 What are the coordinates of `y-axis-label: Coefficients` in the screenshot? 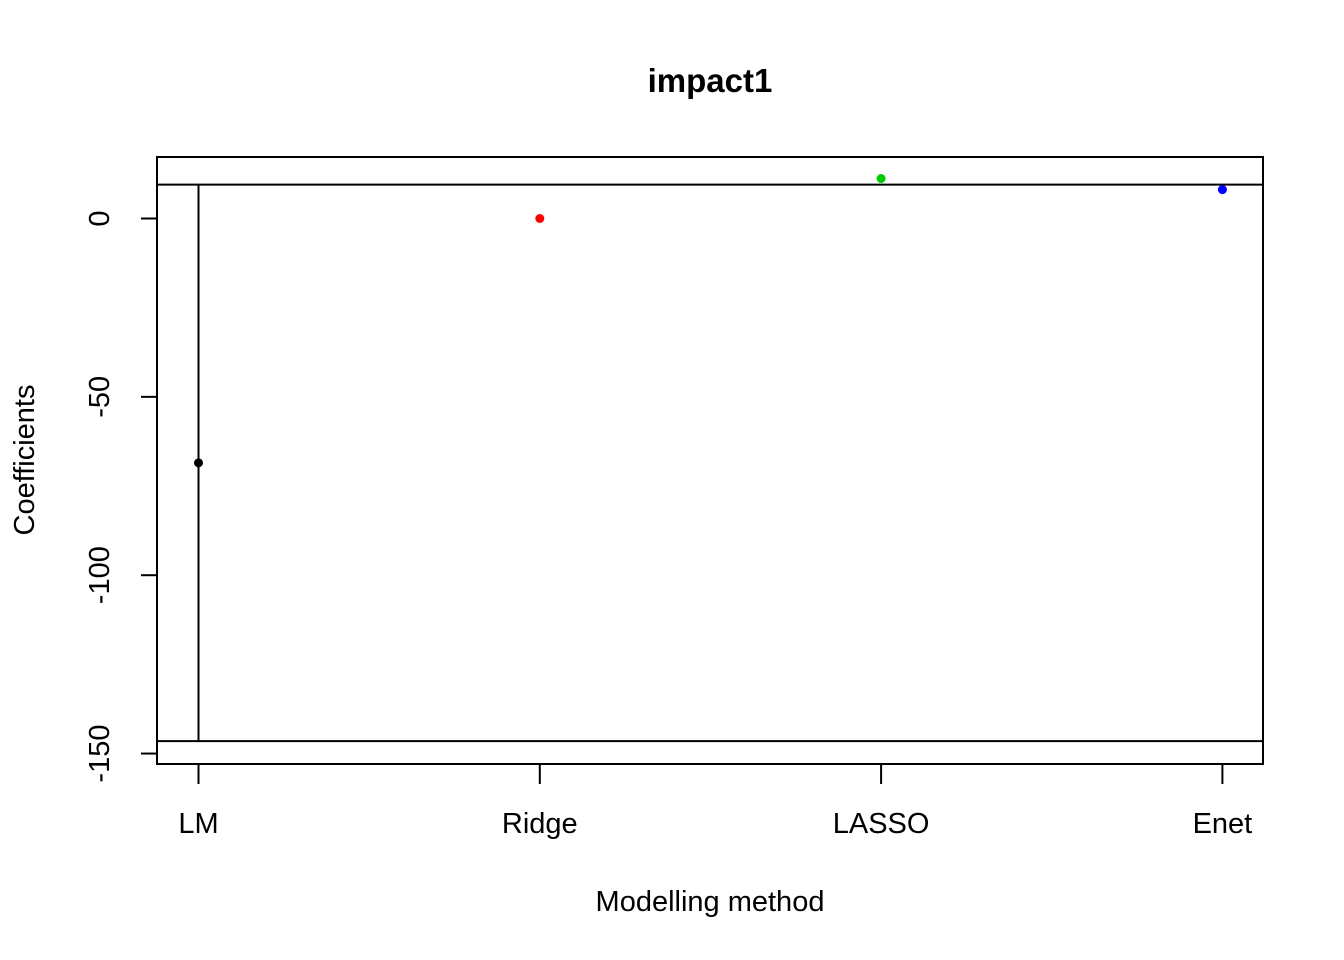 It's located at (25, 460).